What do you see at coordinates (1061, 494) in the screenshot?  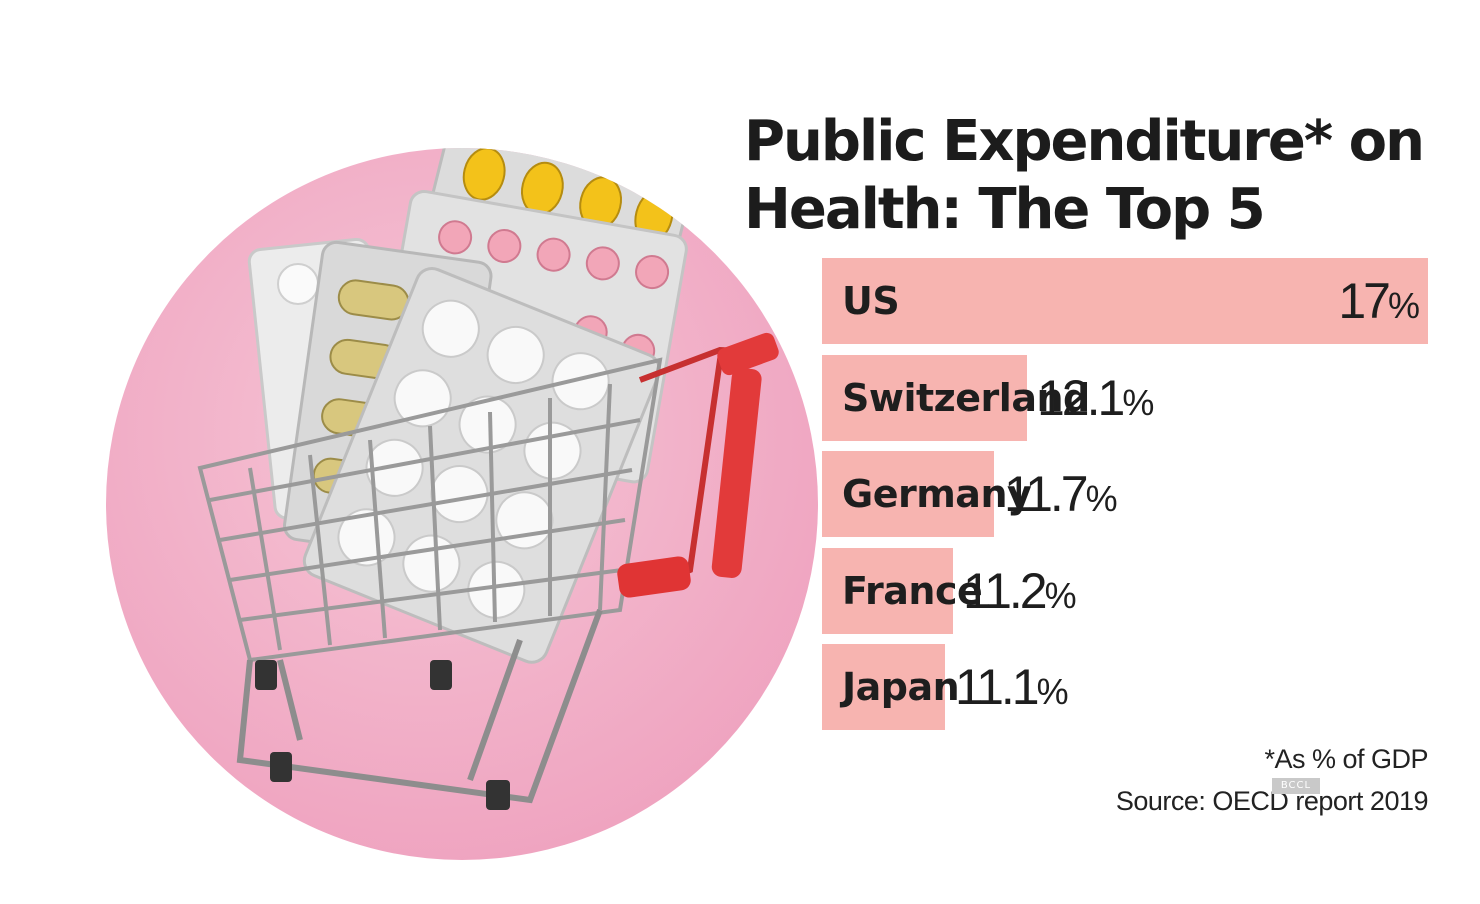 I see `value-label-germany: 11.7%` at bounding box center [1061, 494].